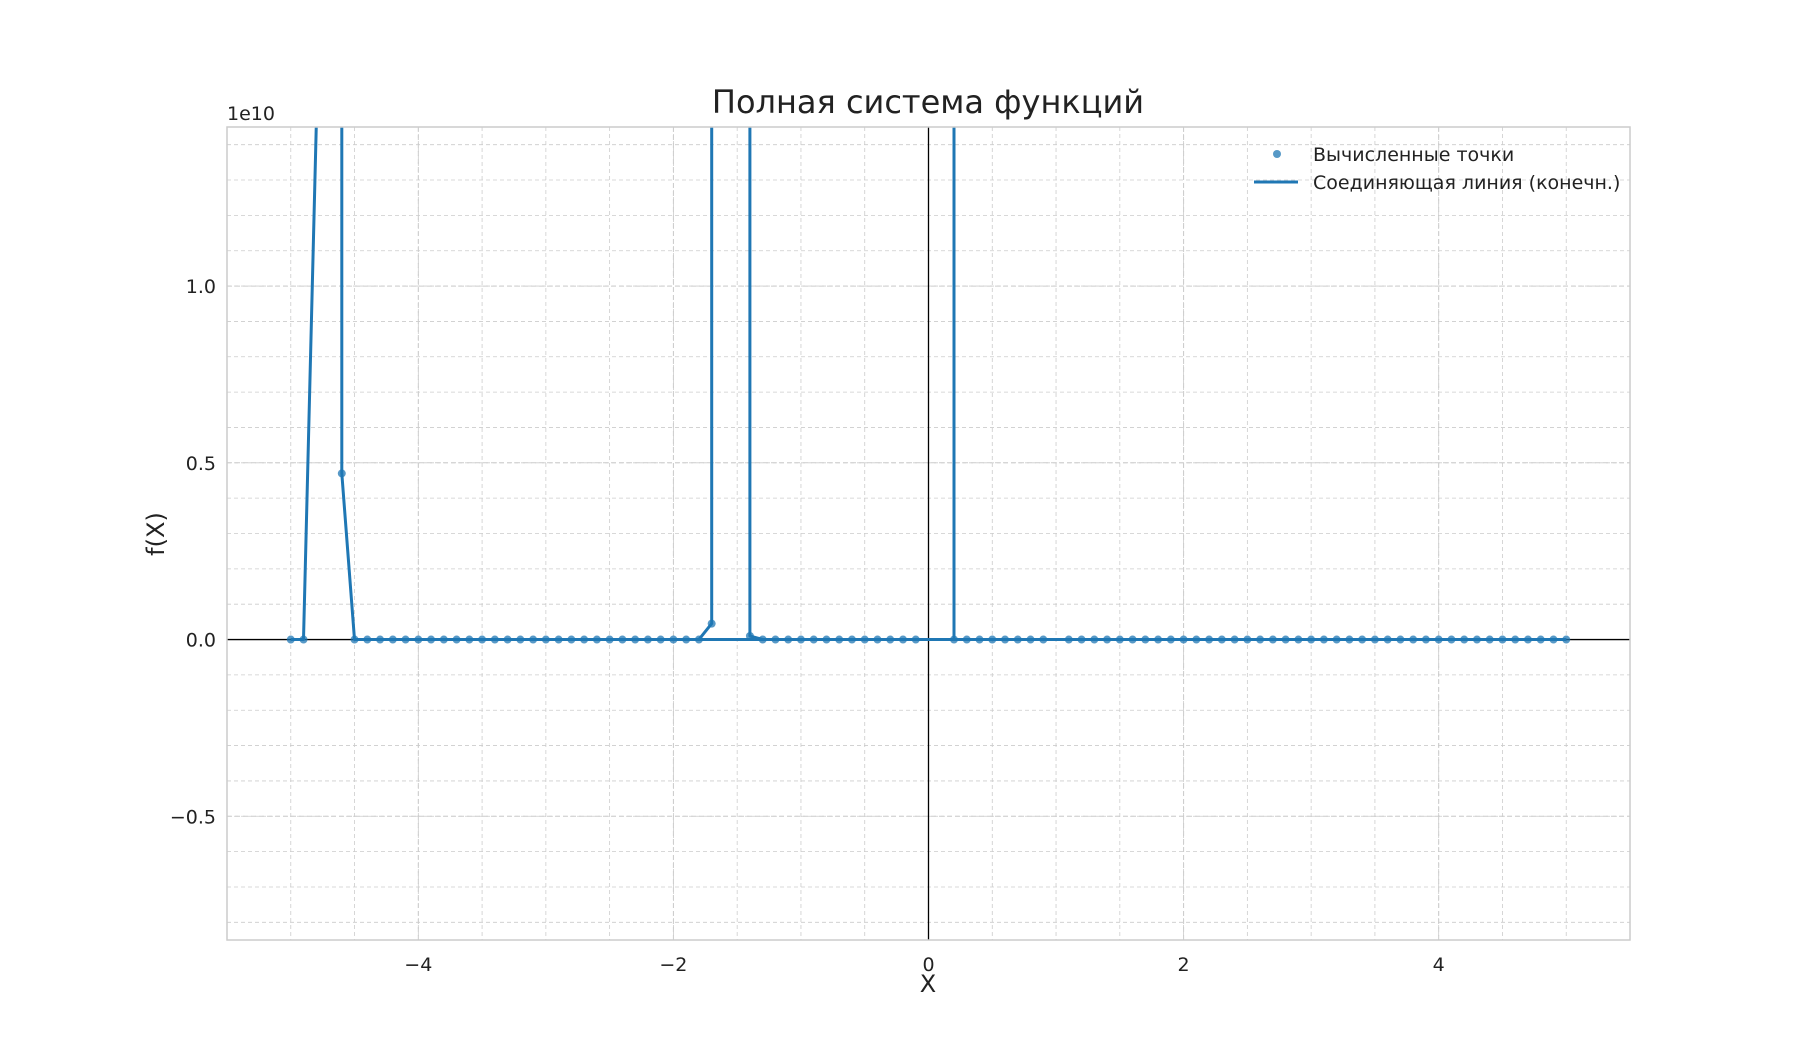  Describe the element at coordinates (1439, 965) in the screenshot. I see `x-tick-label: 4` at that location.